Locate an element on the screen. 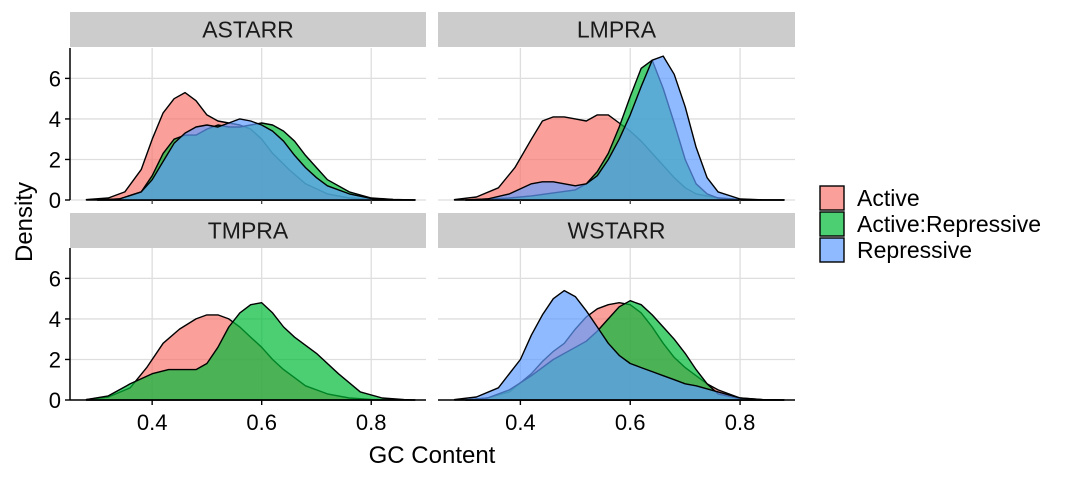 Image resolution: width=1080 pixels, height=485 pixels. panel-astarr: ASTARR 0 2 4 6 is located at coordinates (237, 112).